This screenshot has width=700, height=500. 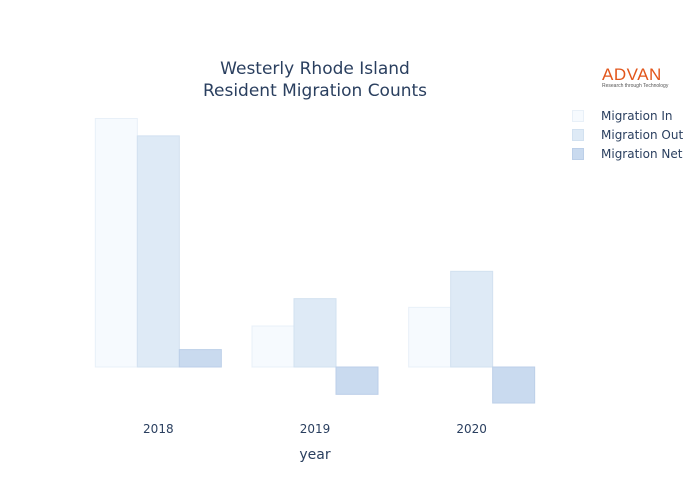 I want to click on bar-migration-out-2019, so click(x=315, y=333).